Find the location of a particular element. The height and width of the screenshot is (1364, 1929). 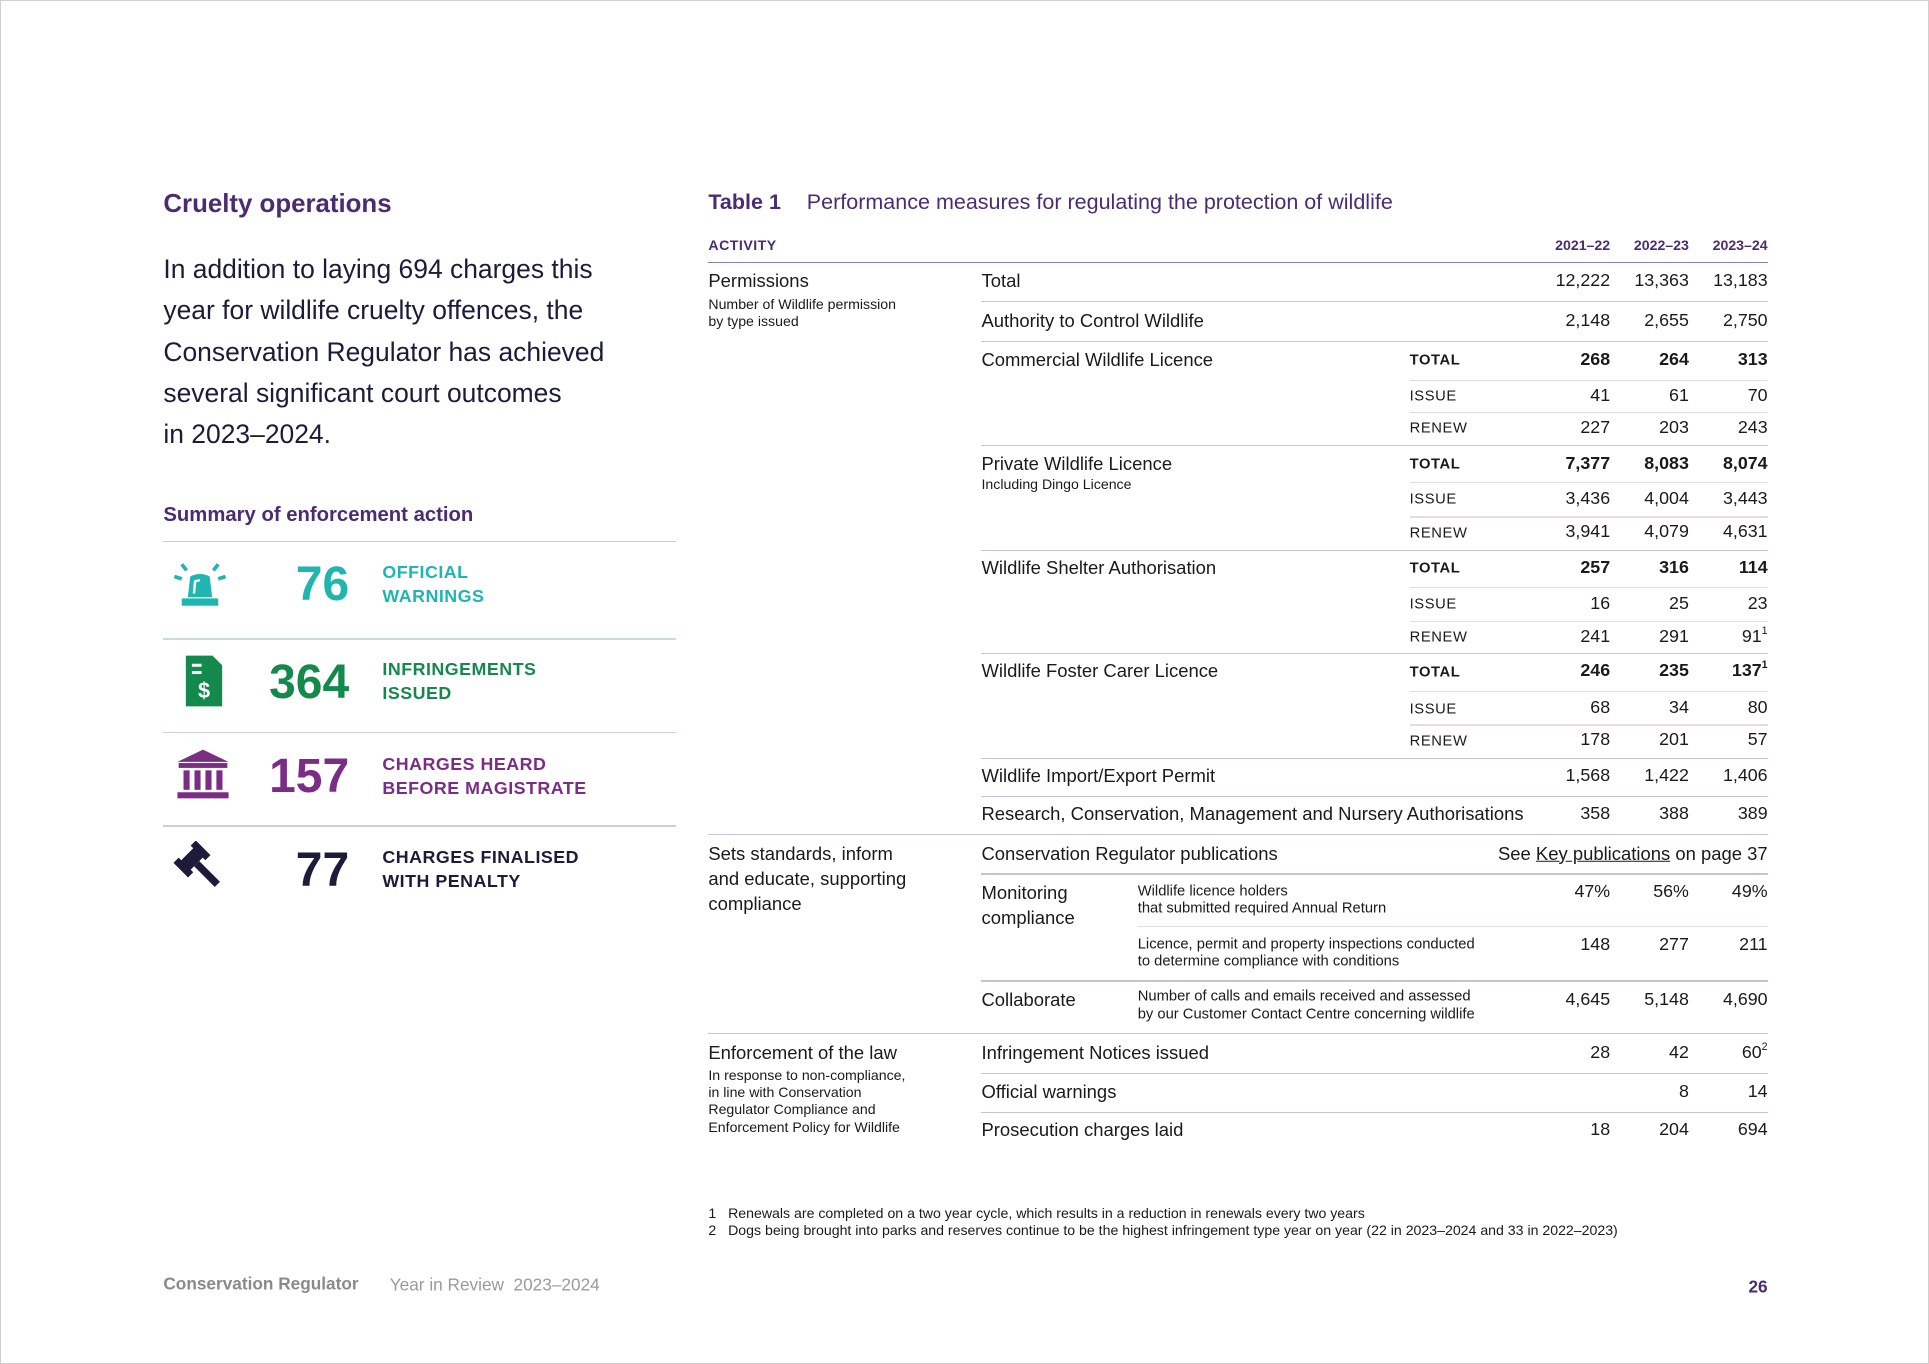

summary-label: BEFORE MAGISTRATE is located at coordinates (484, 788).